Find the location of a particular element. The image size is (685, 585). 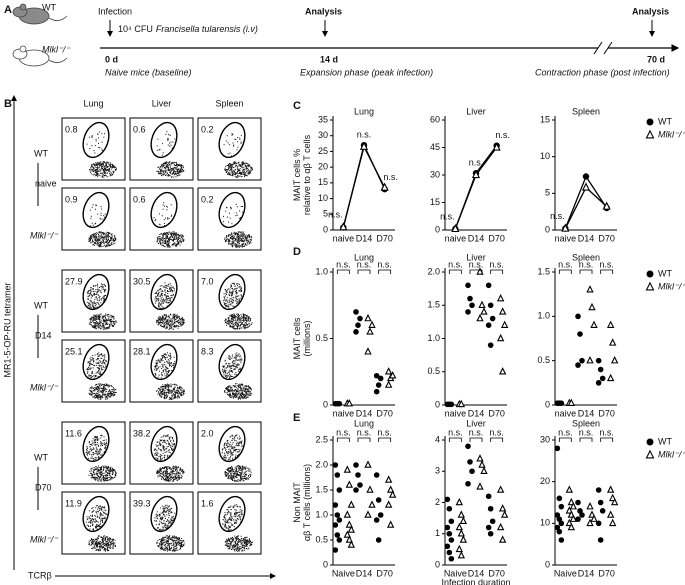

mouse-ear is located at coordinates (23, 49).